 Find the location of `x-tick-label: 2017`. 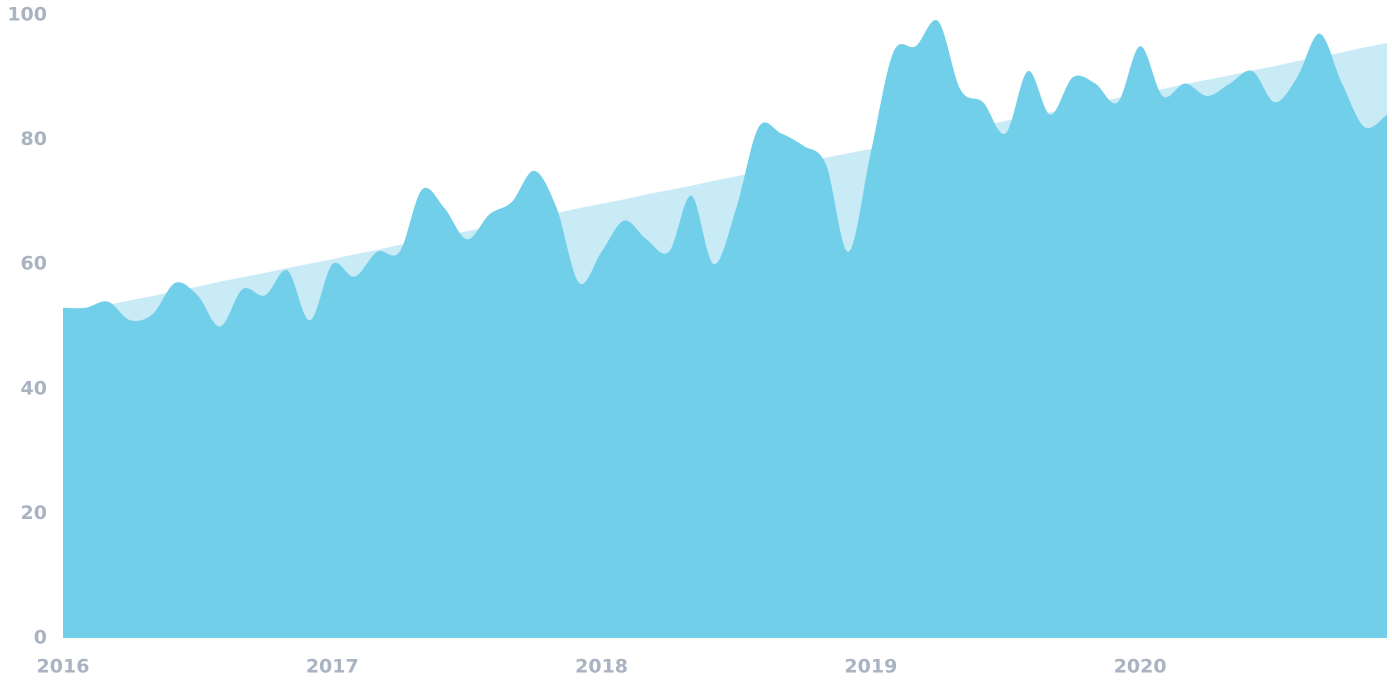

x-tick-label: 2017 is located at coordinates (332, 667).